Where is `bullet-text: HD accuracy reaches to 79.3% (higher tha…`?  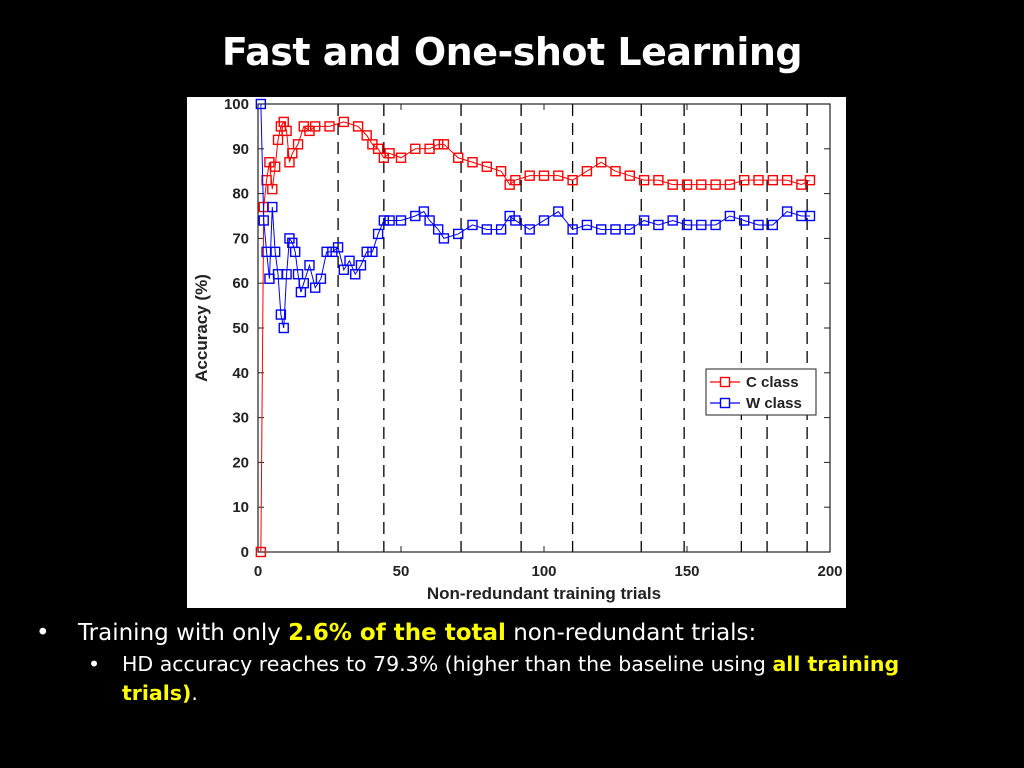
bullet-text: HD accuracy reaches to 79.3% (higher tha… is located at coordinates (545, 679).